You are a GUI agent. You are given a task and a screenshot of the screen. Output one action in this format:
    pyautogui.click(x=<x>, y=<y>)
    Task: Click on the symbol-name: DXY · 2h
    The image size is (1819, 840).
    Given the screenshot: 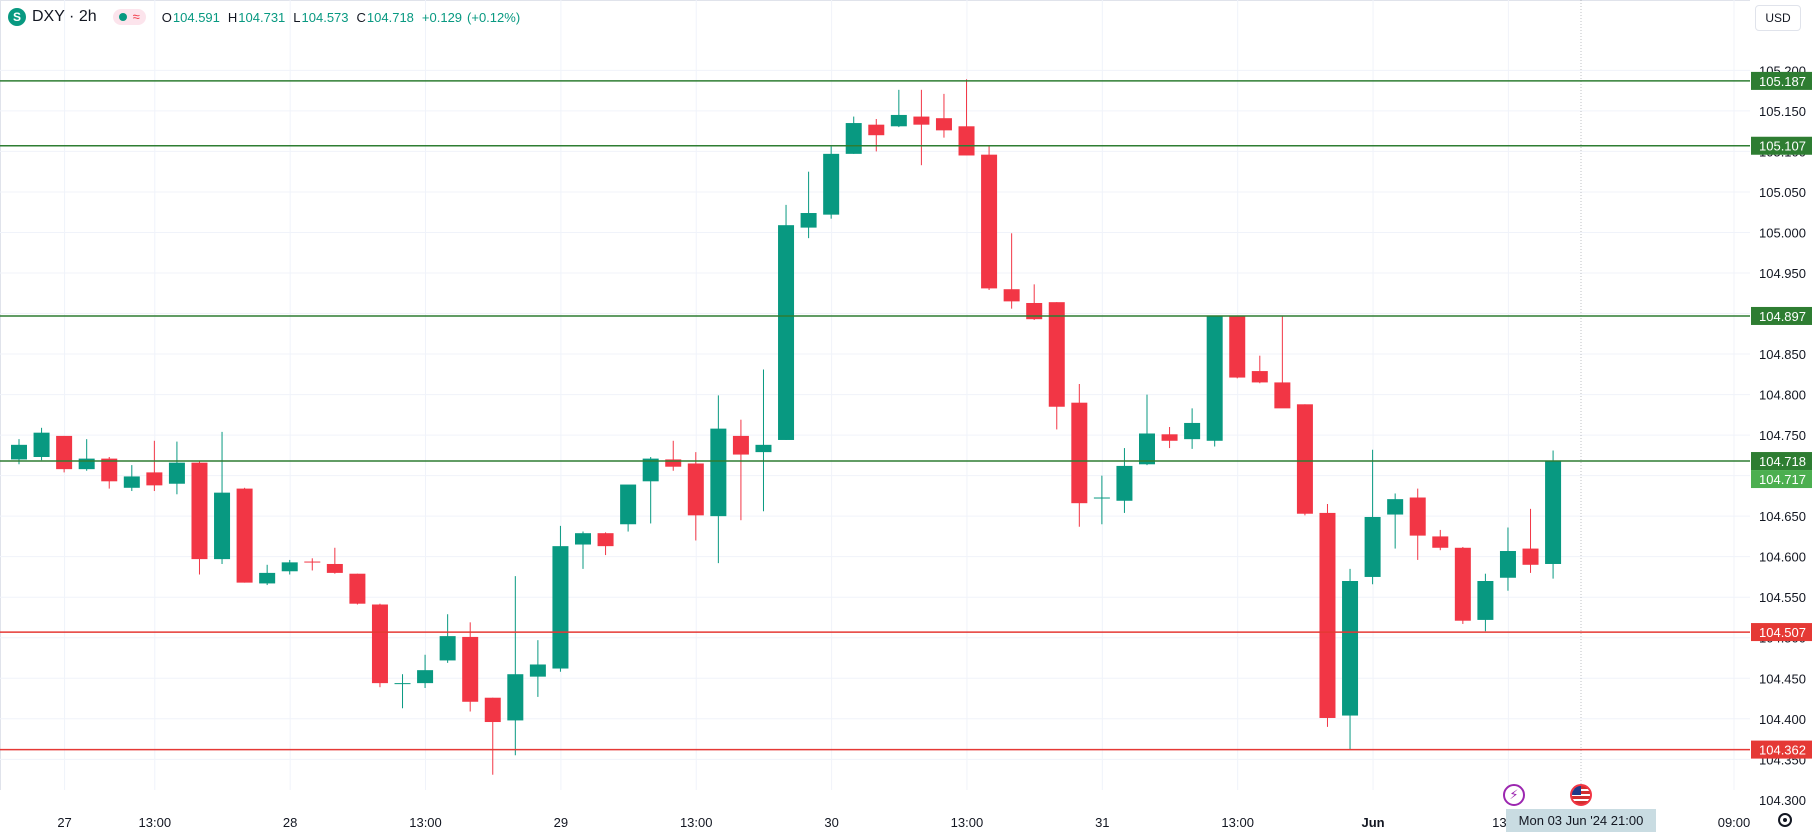 What is the action you would take?
    pyautogui.click(x=64, y=16)
    